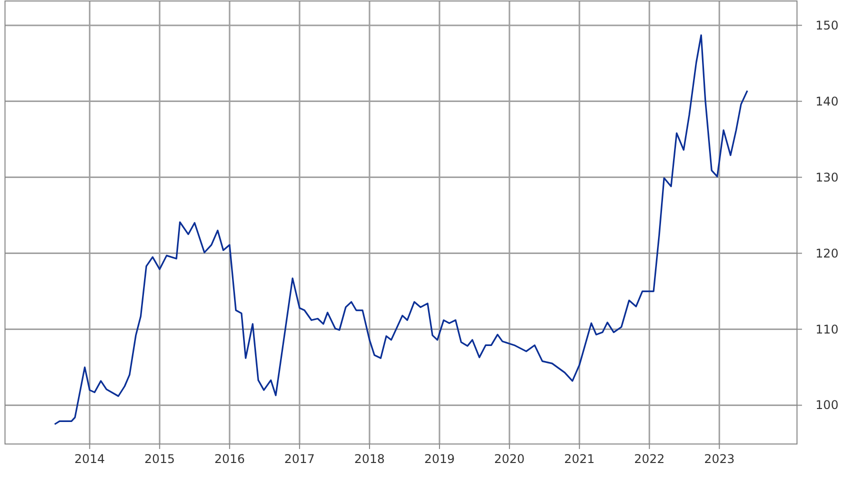  I want to click on x-tick-label: 2020, so click(509, 459).